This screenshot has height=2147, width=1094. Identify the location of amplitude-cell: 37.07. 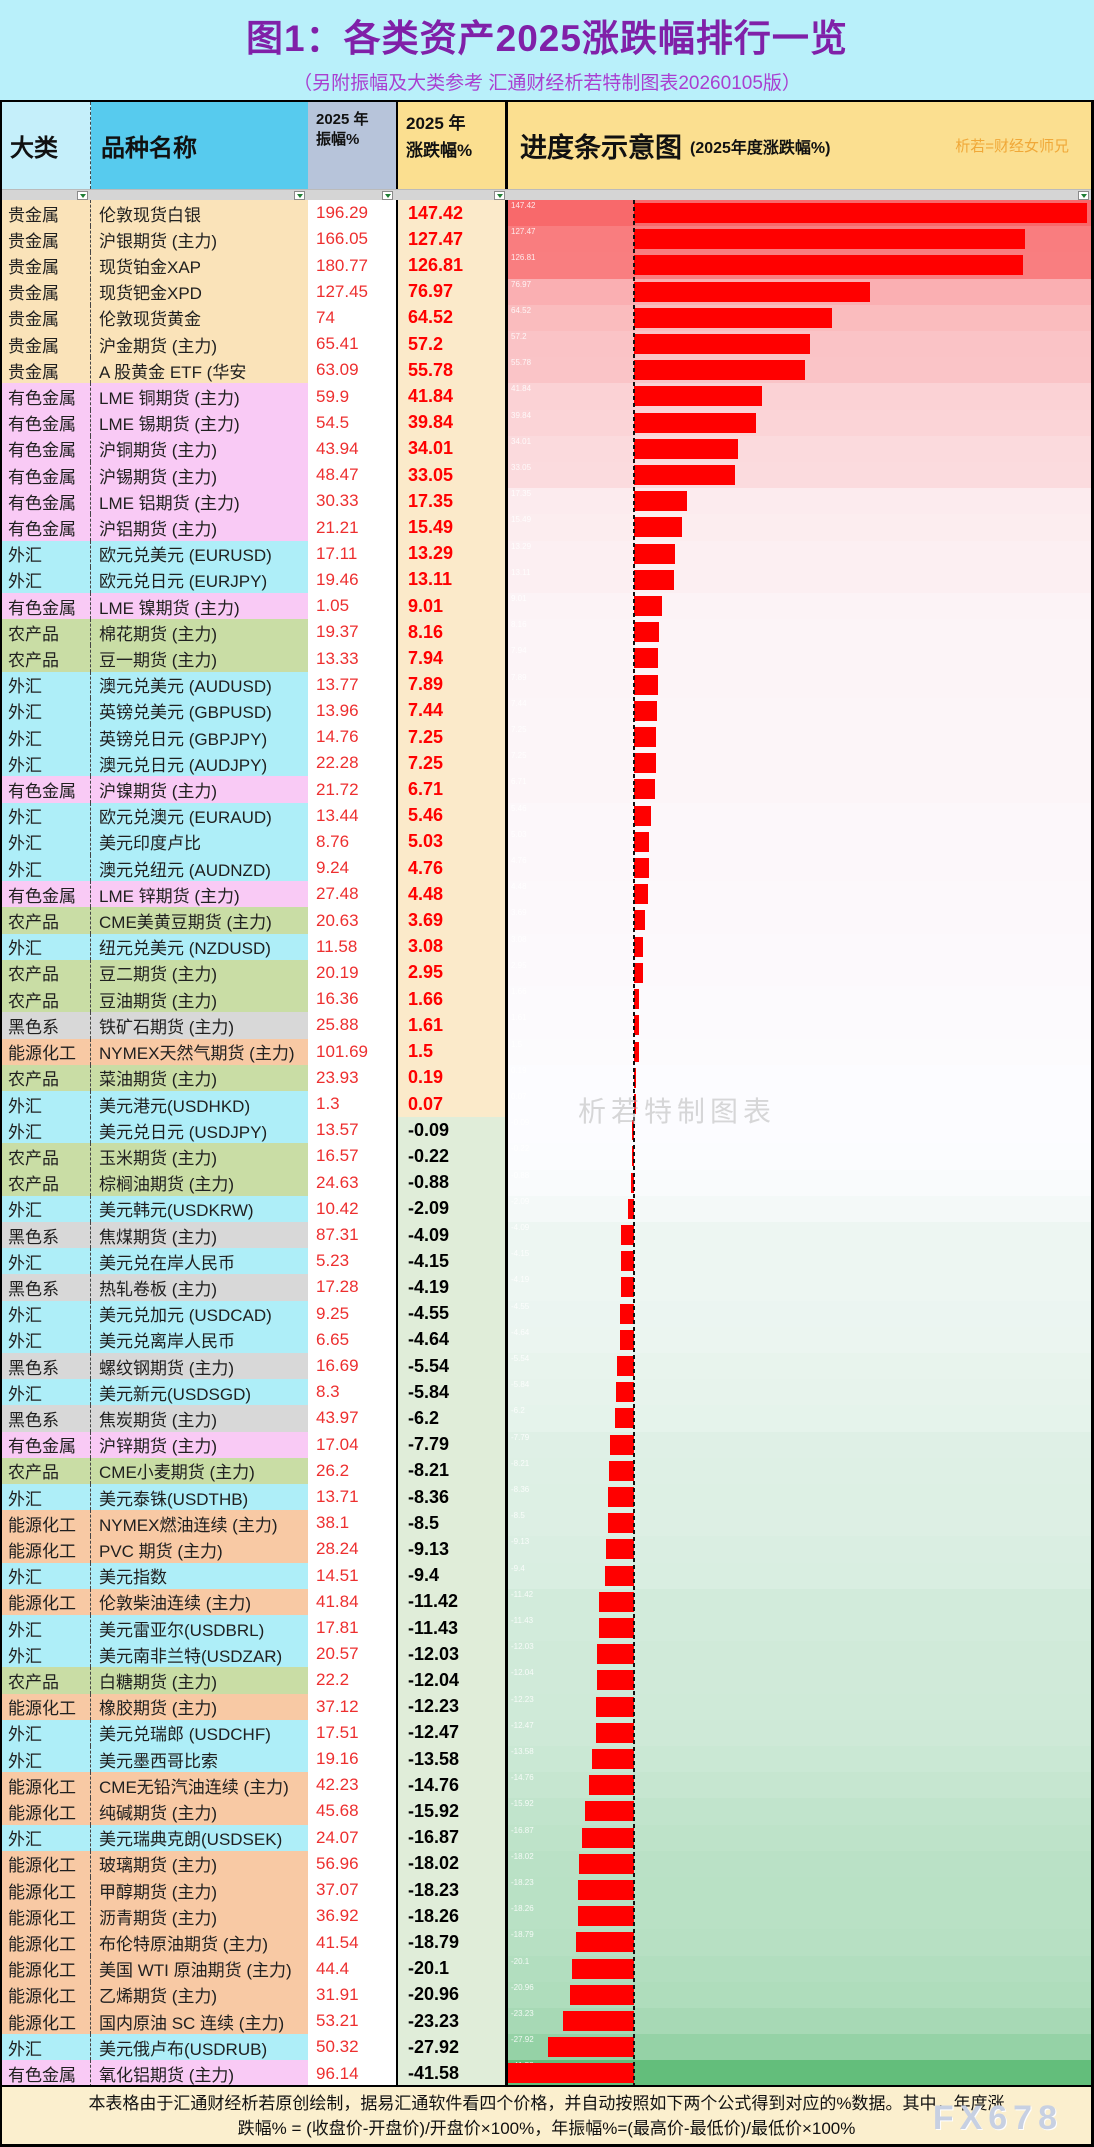
(337, 1890).